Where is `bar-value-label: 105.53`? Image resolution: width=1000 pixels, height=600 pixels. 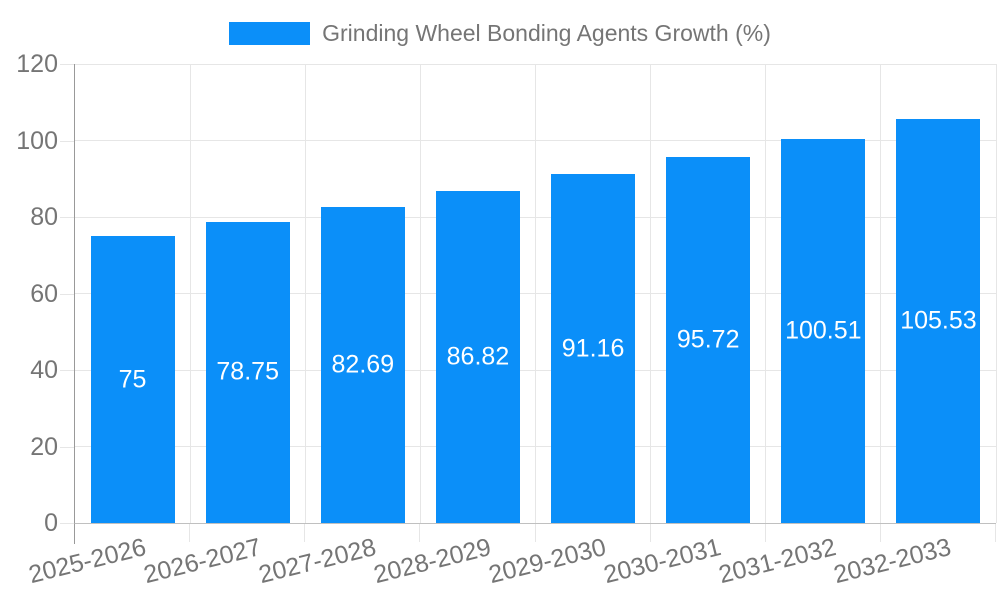
bar-value-label: 105.53 is located at coordinates (938, 320).